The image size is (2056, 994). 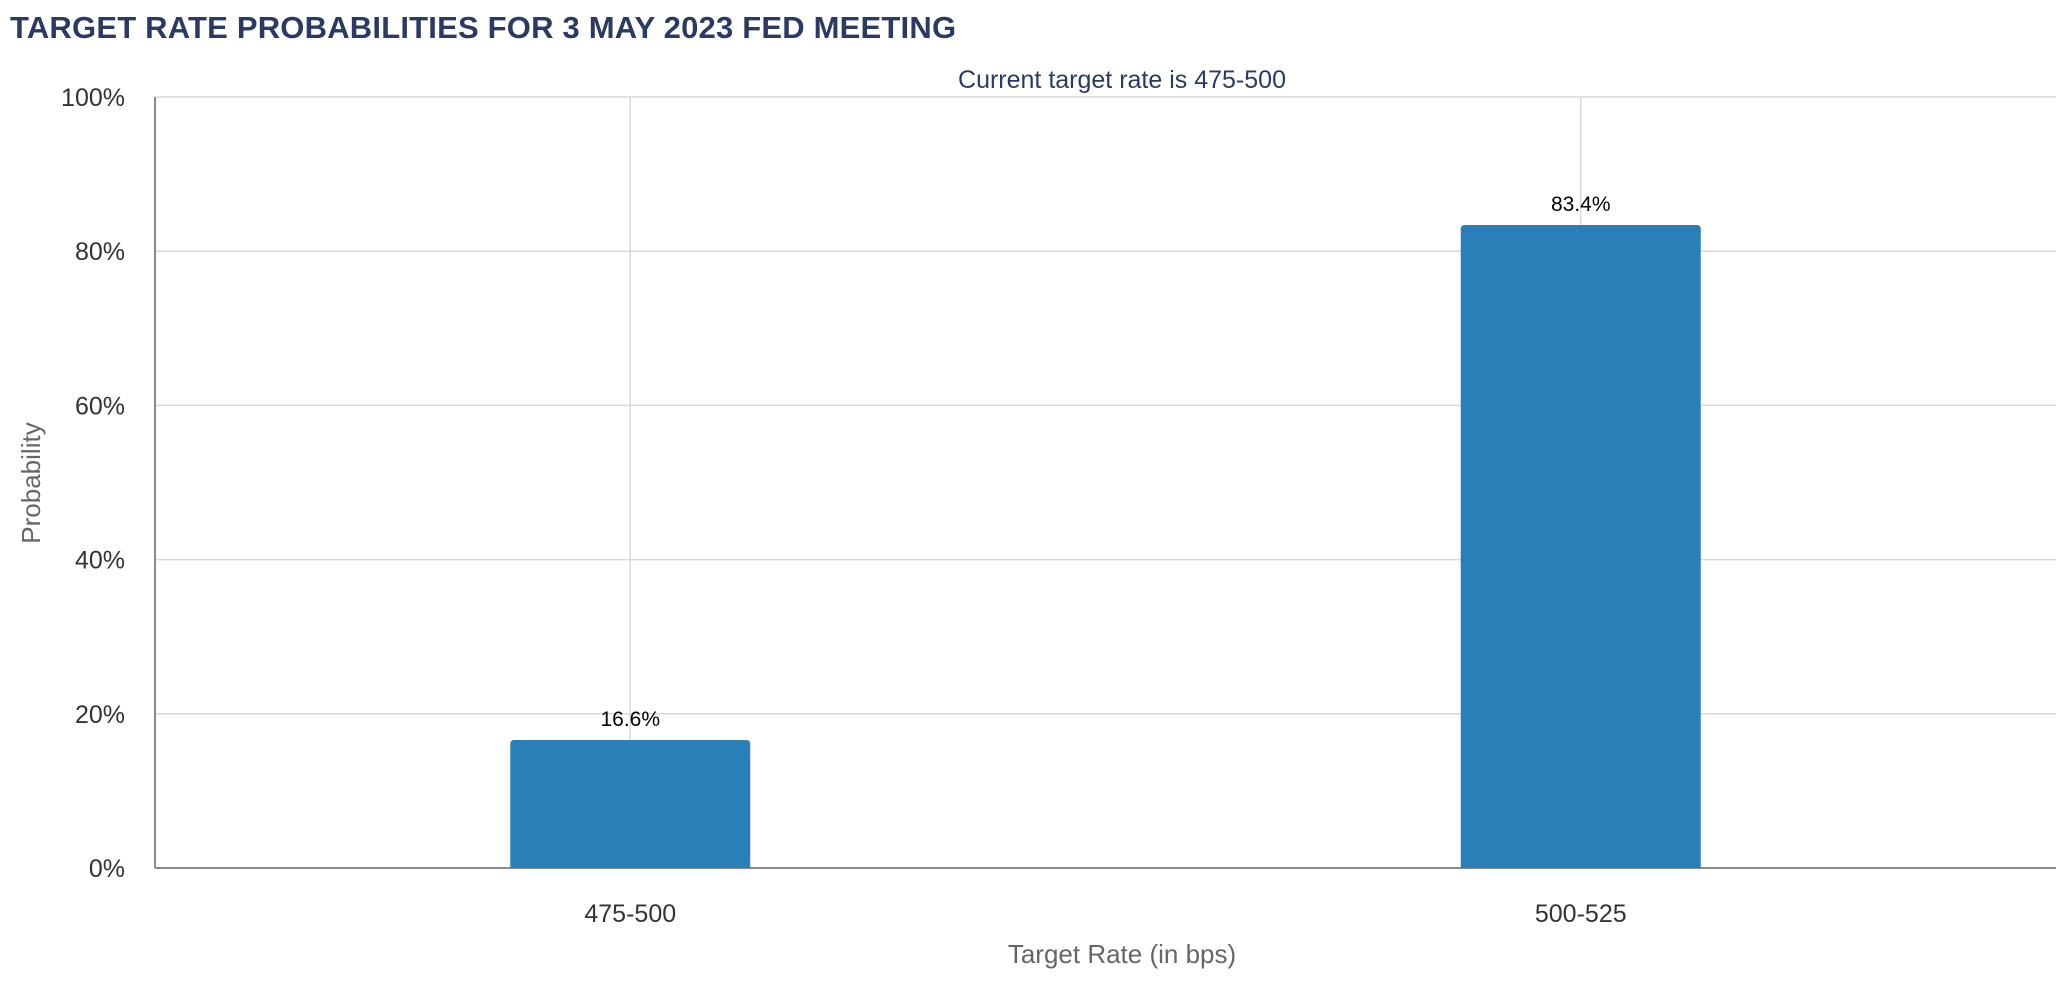 What do you see at coordinates (100, 252) in the screenshot?
I see `y-tick-label: 80%` at bounding box center [100, 252].